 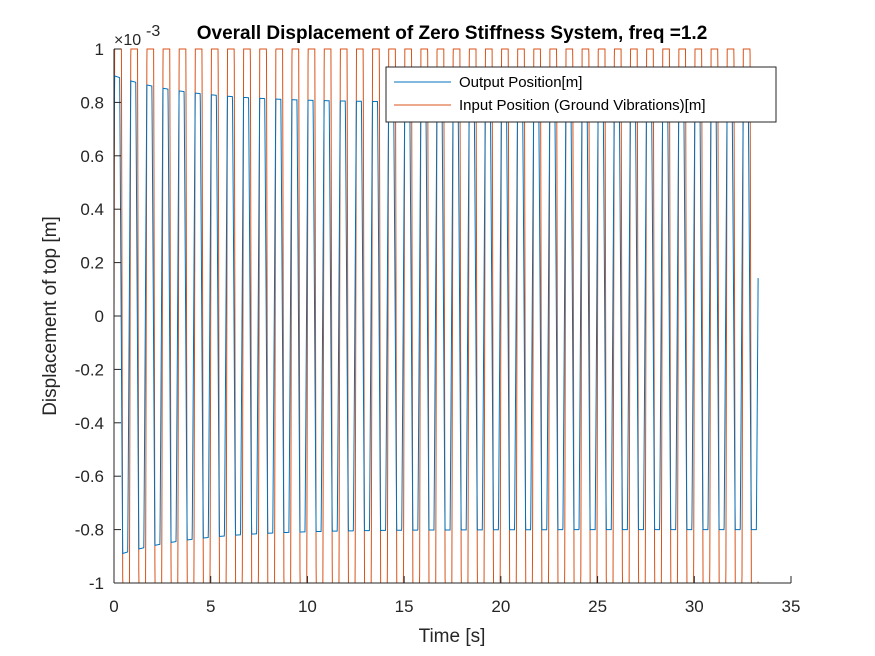 I want to click on x-axis-label: Time [s], so click(x=452, y=636).